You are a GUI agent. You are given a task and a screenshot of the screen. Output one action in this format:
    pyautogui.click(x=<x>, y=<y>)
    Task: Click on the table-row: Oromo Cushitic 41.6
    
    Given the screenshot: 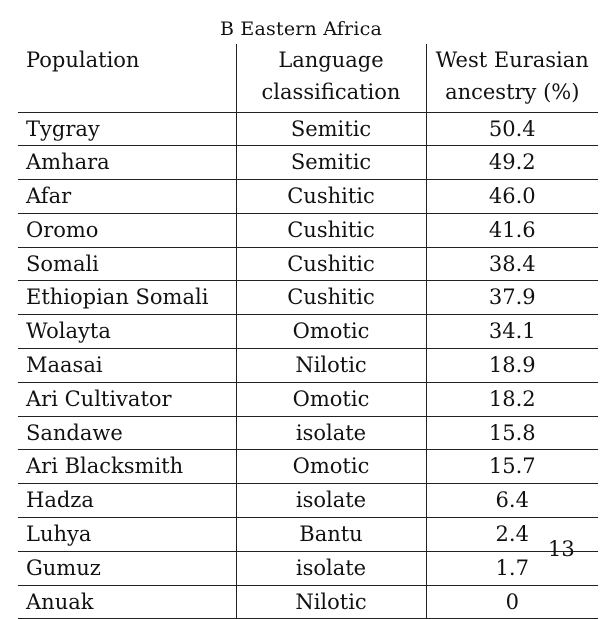 What is the action you would take?
    pyautogui.click(x=308, y=230)
    